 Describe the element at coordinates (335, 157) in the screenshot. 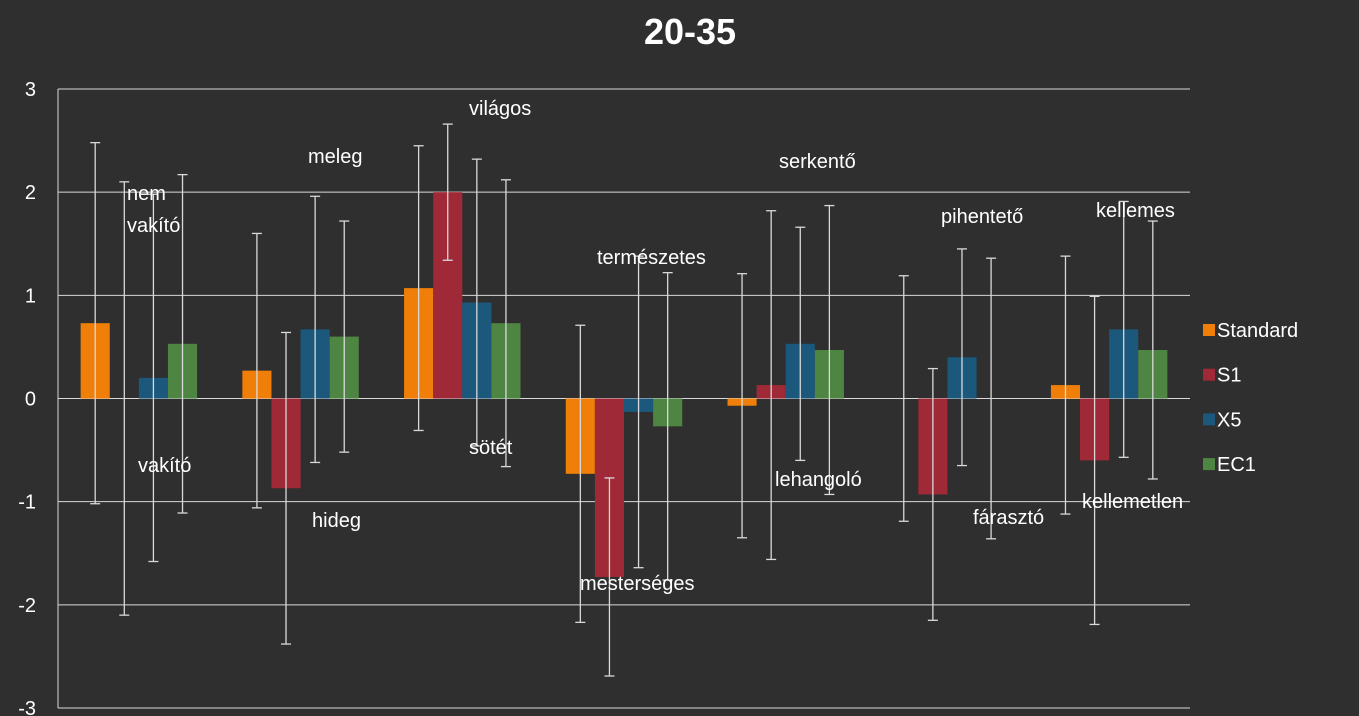

I see `annotation: meleg` at that location.